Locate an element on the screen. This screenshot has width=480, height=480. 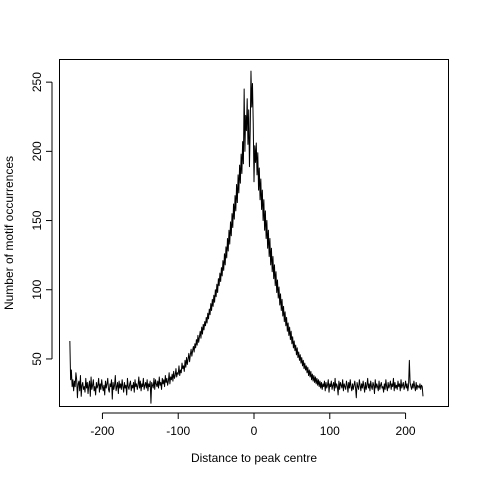
x-tick-label: -100 is located at coordinates (178, 431).